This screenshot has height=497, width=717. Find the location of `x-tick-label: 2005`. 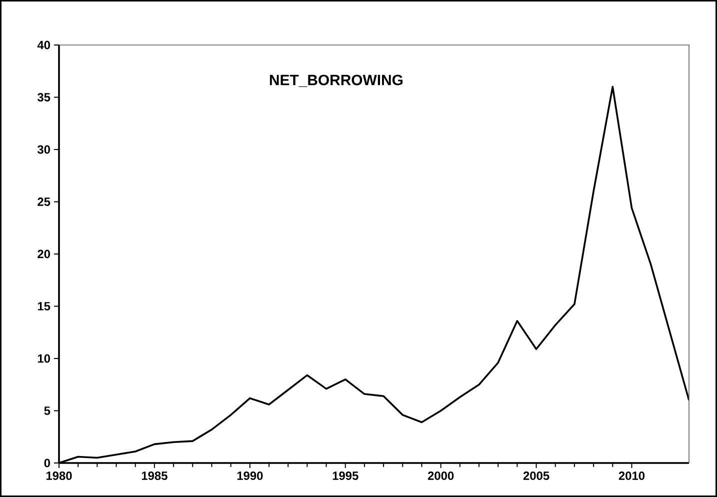

x-tick-label: 2005 is located at coordinates (536, 476).